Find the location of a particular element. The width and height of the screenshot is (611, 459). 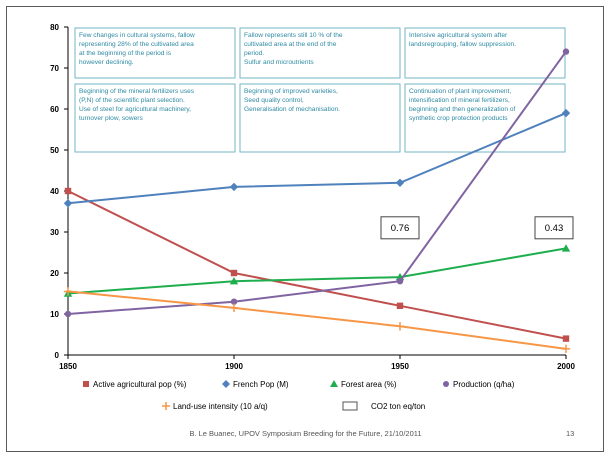

value-box-label: 0.76 is located at coordinates (400, 228).